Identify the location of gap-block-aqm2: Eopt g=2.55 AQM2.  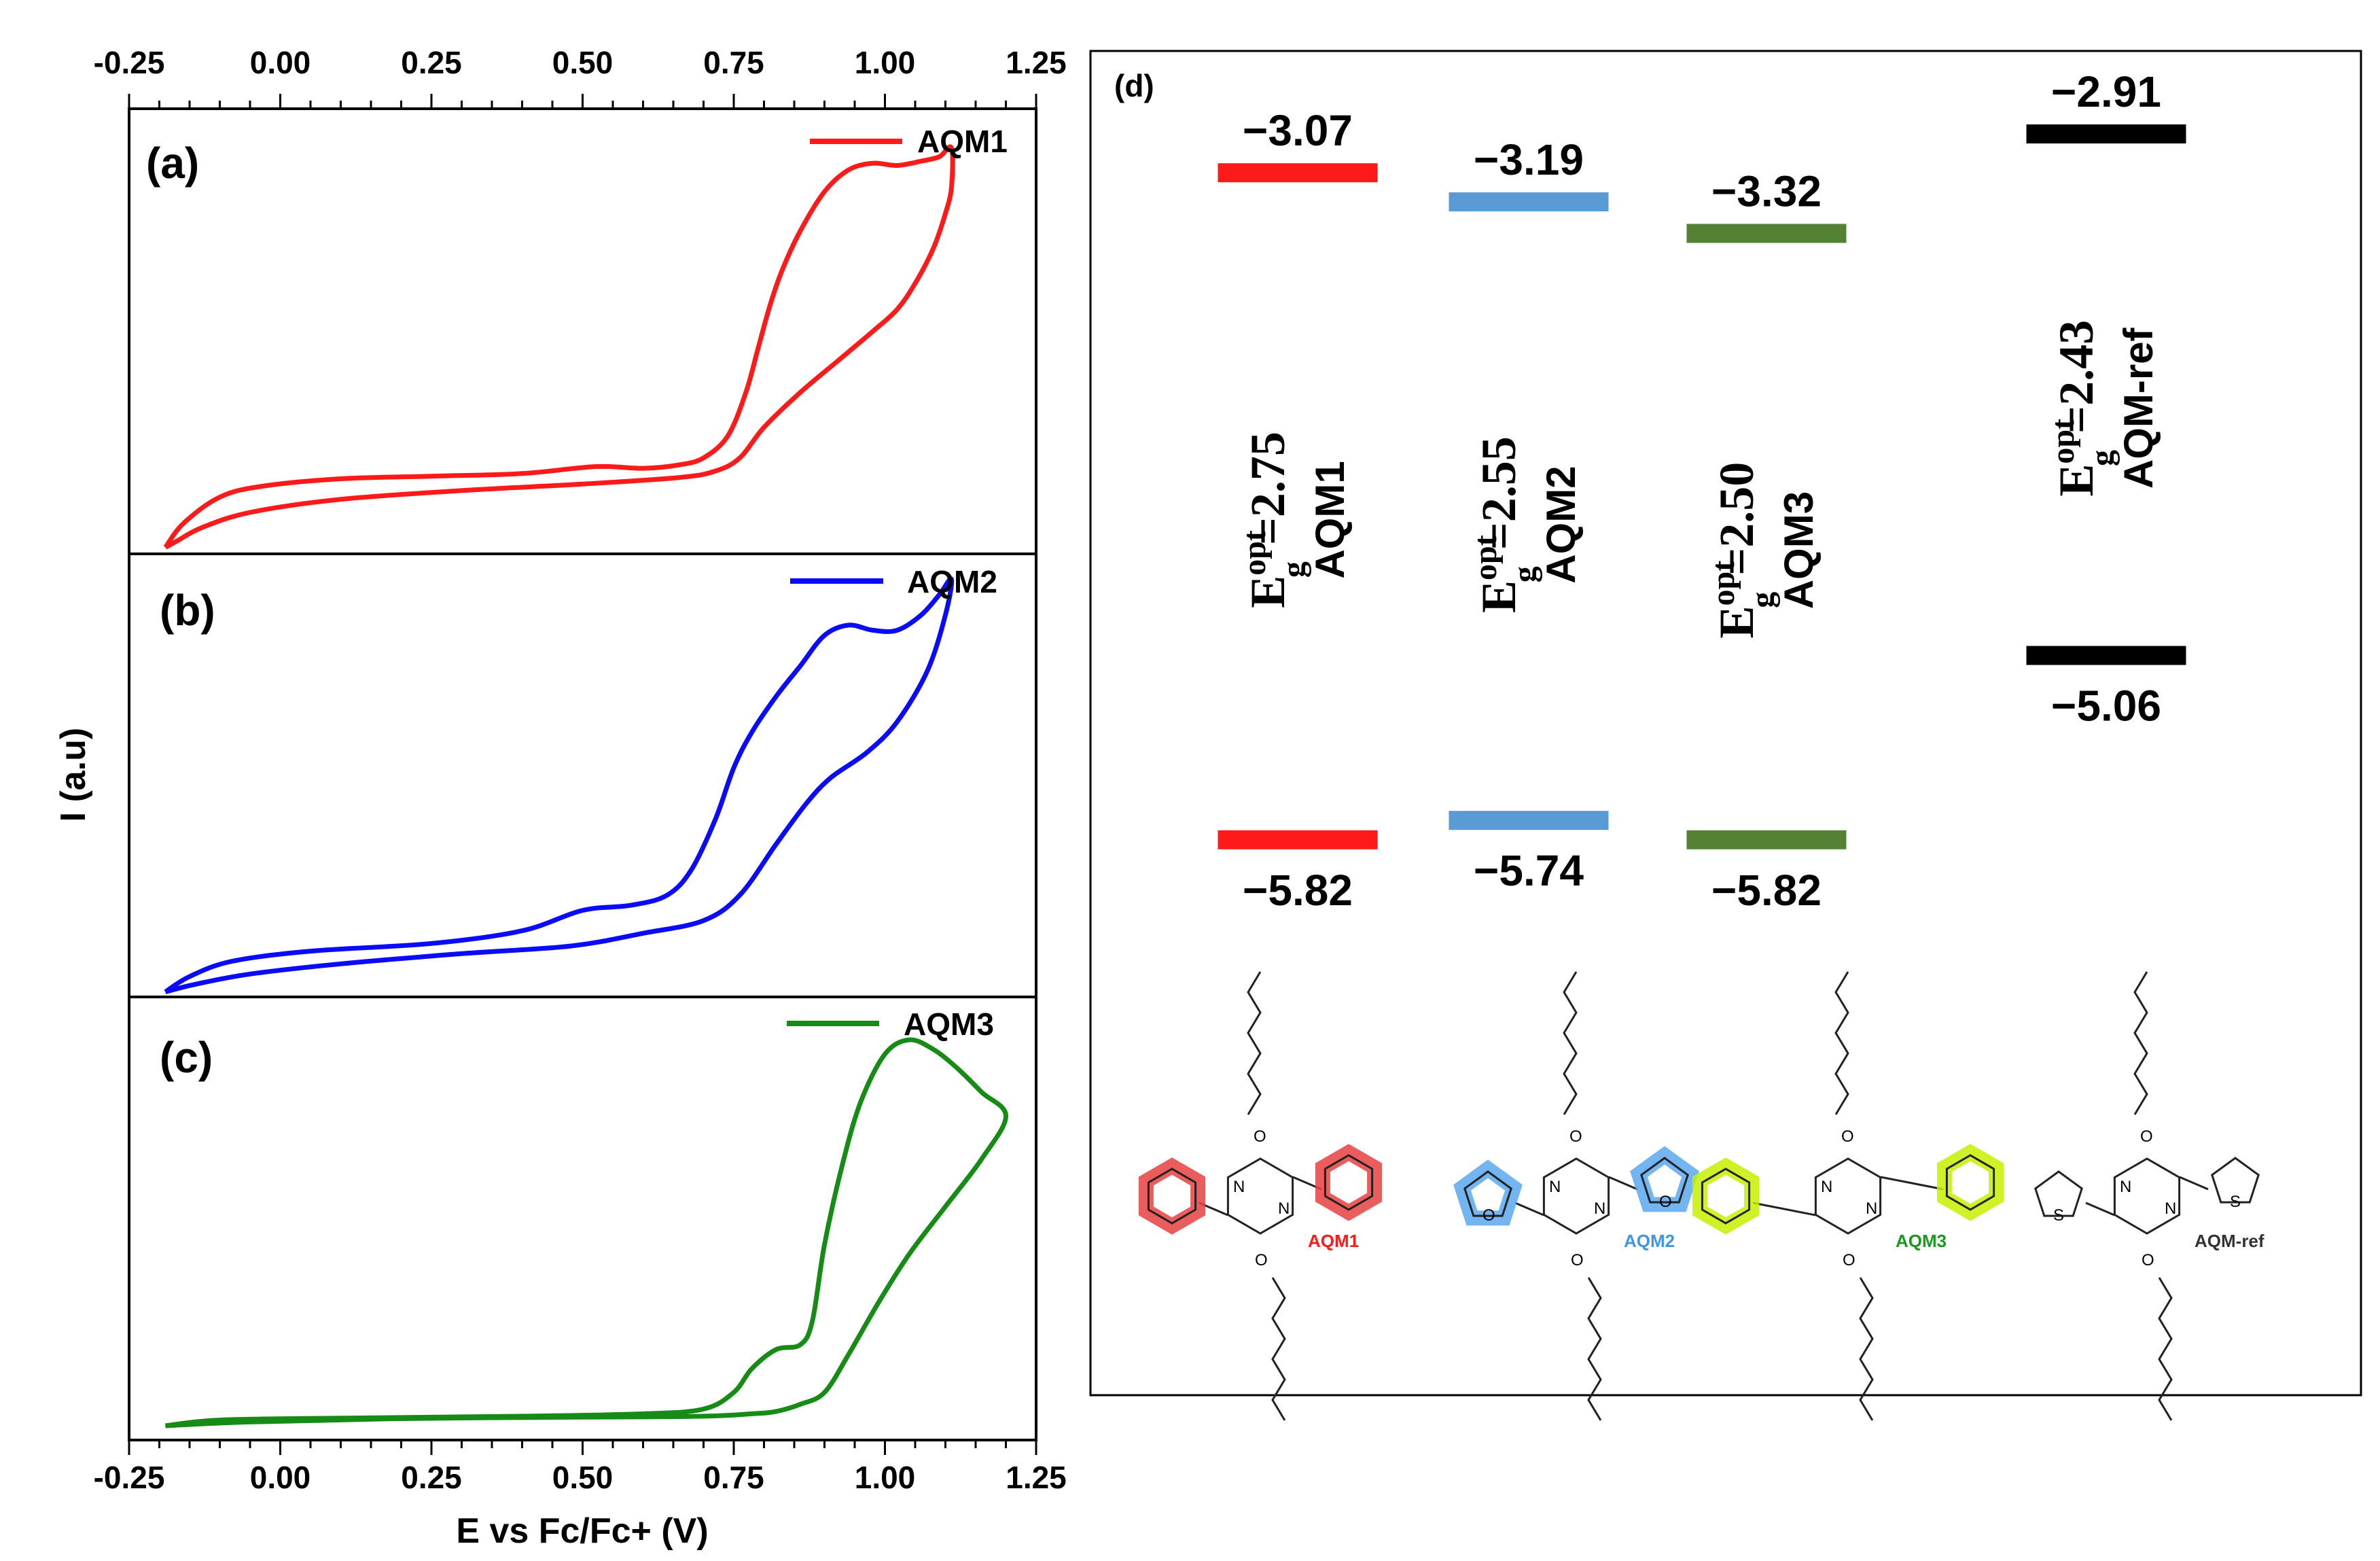
(1526, 525).